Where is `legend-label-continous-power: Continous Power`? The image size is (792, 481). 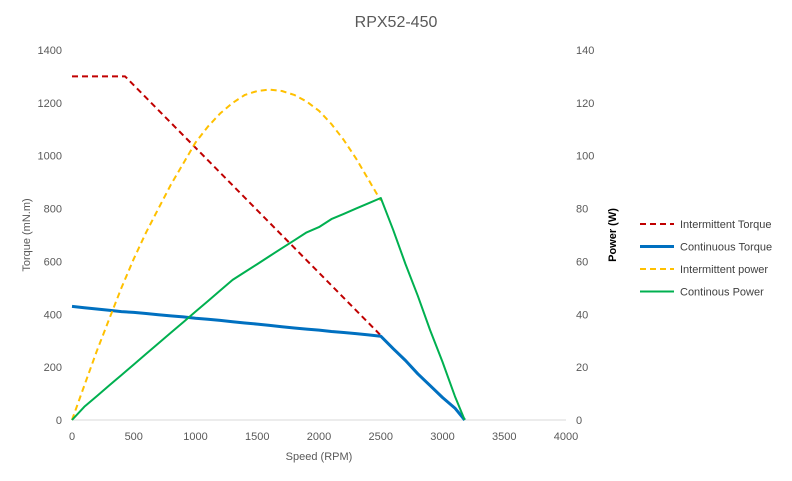 legend-label-continous-power: Continous Power is located at coordinates (722, 293).